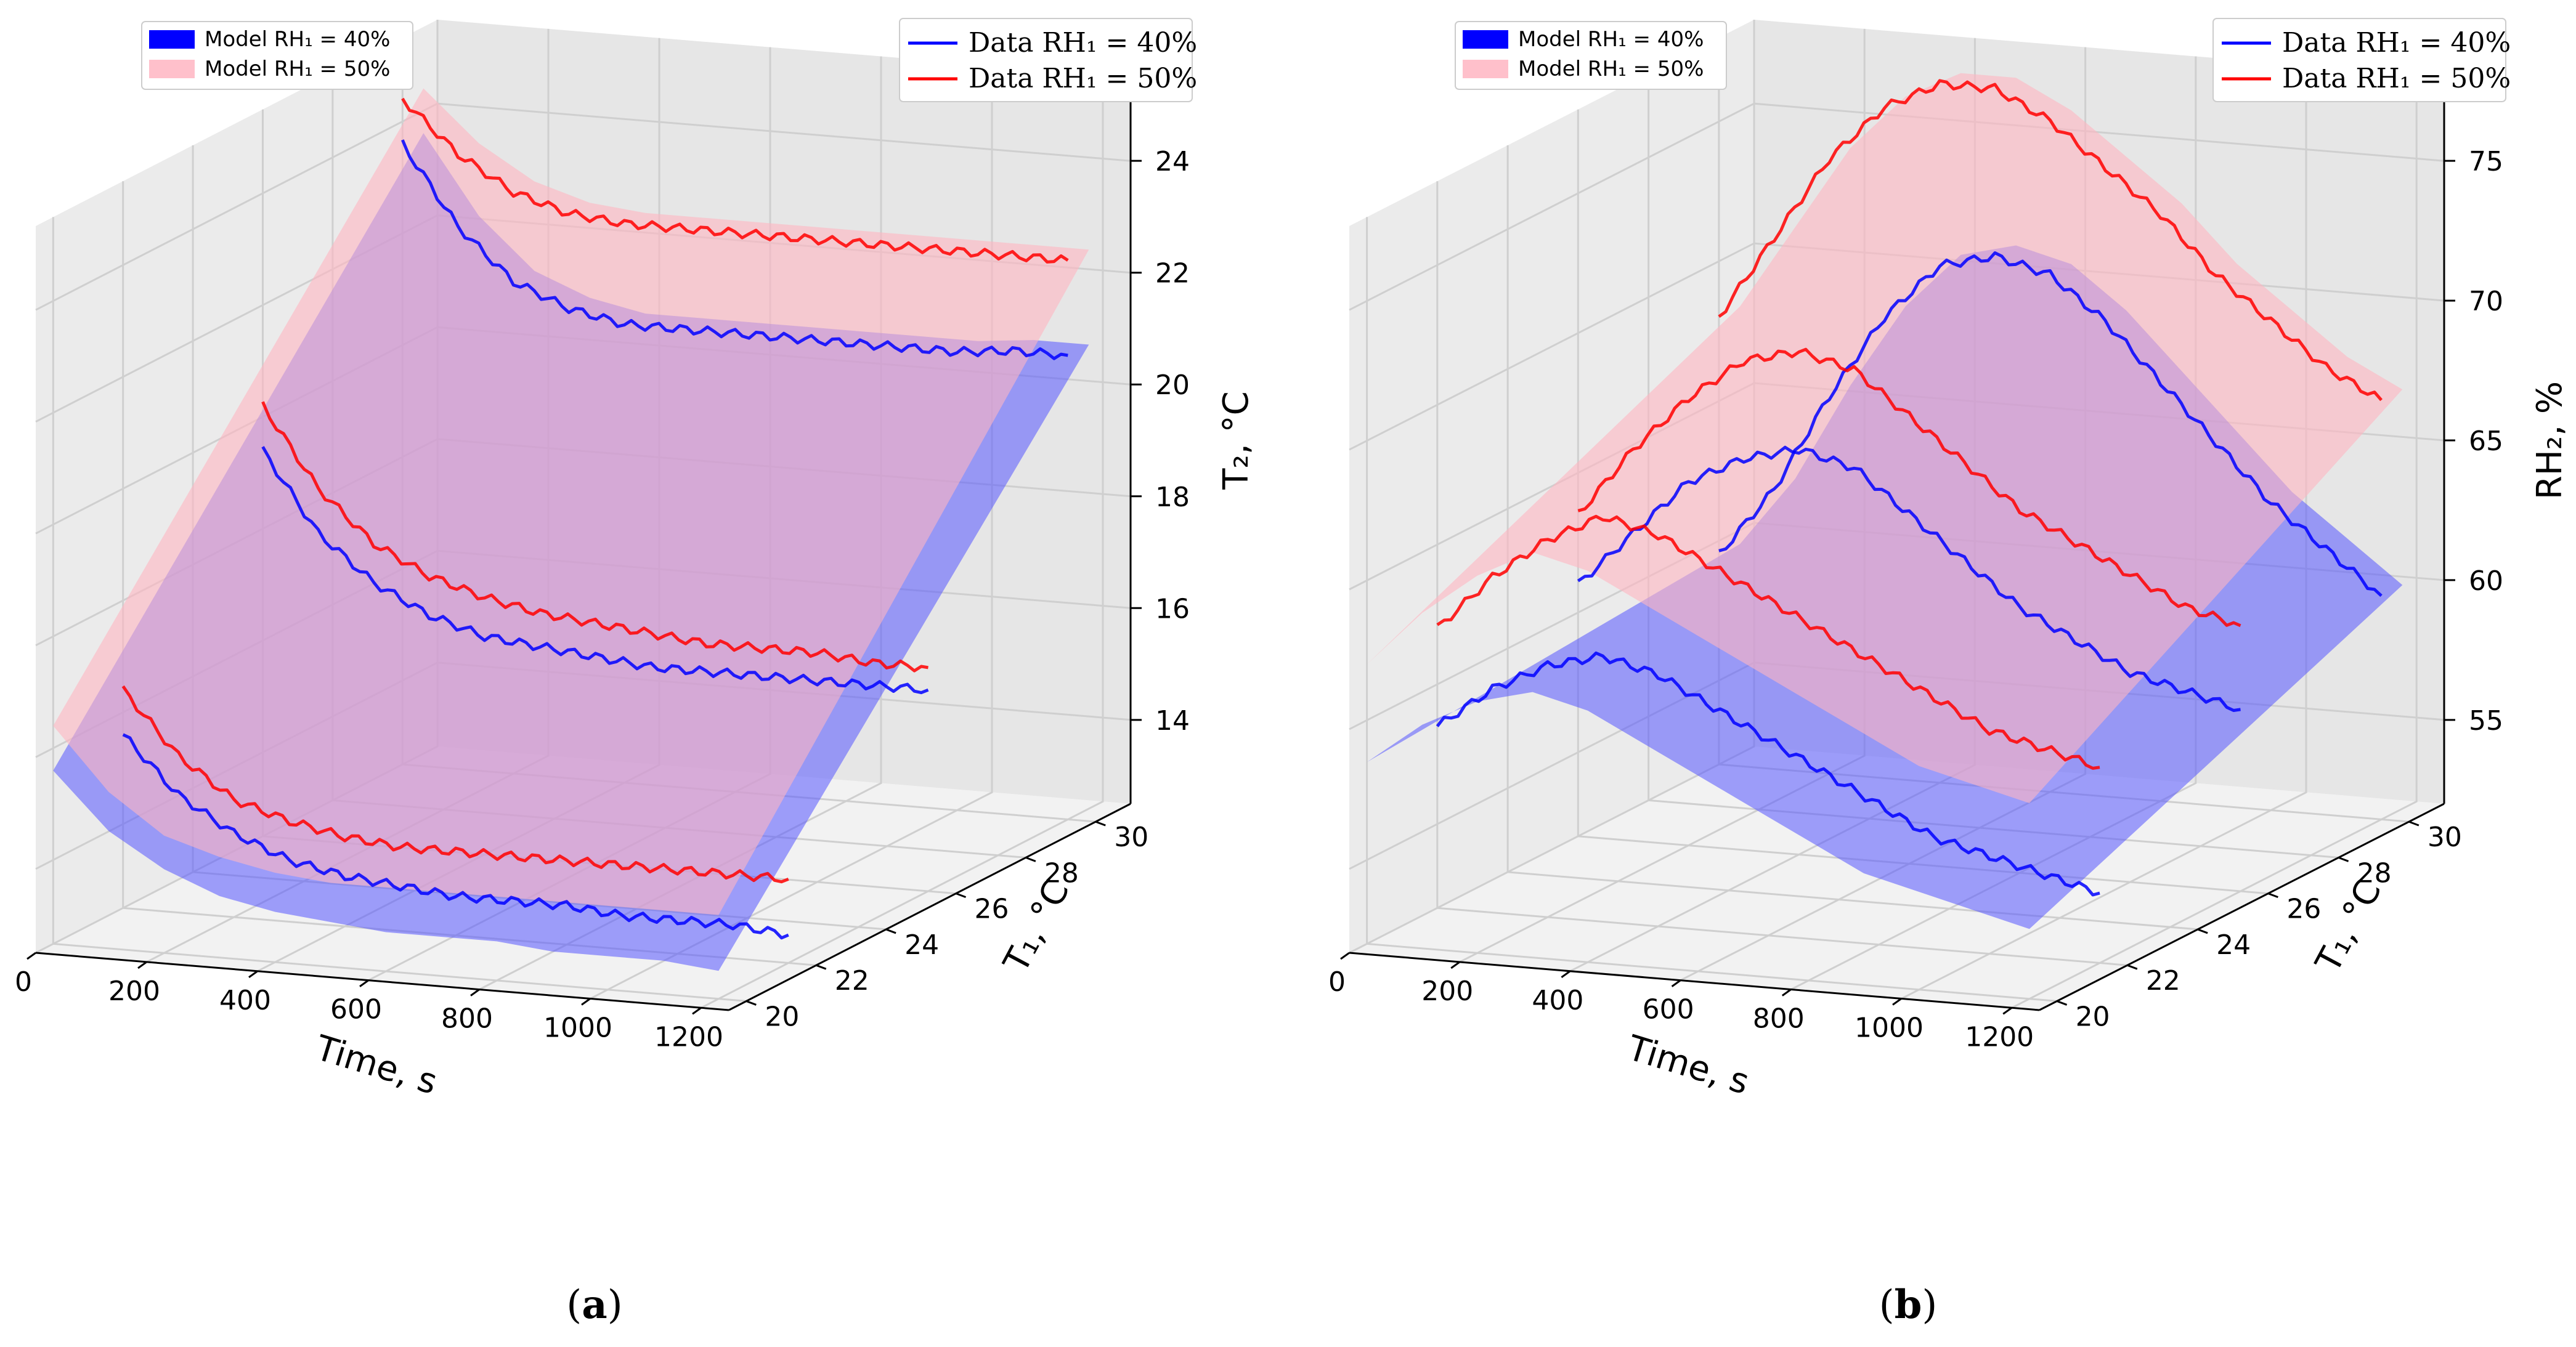  Describe the element at coordinates (1131, 838) in the screenshot. I see `y-tick-label: 30` at that location.